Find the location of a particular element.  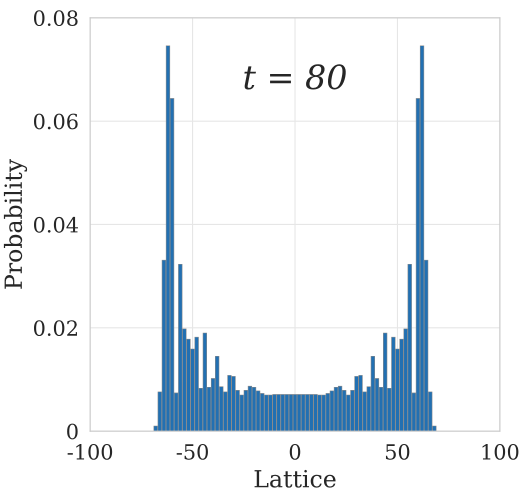

x-axis-title: Lattice is located at coordinates (295, 479).